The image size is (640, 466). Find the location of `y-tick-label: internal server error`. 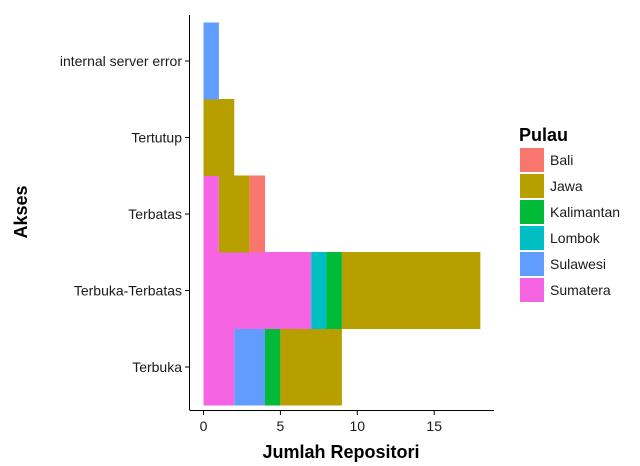

y-tick-label: internal server error is located at coordinates (121, 61).